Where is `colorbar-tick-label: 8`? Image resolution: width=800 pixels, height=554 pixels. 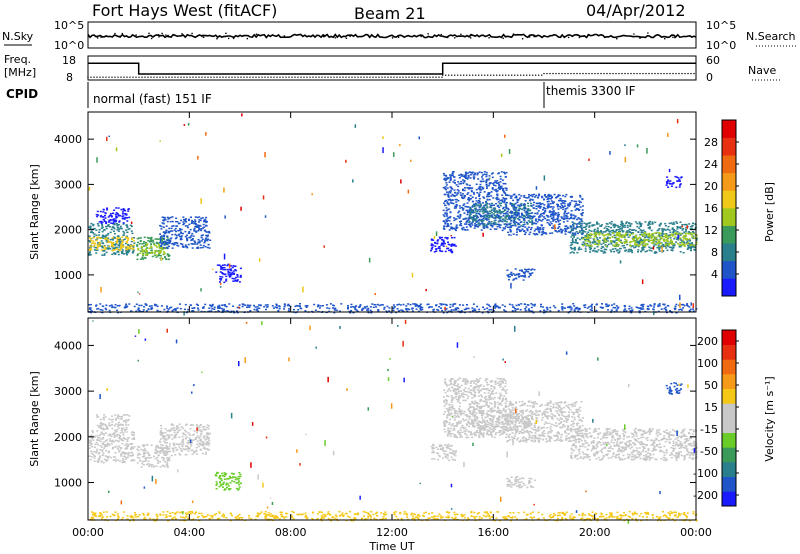 colorbar-tick-label: 8 is located at coordinates (714, 252).